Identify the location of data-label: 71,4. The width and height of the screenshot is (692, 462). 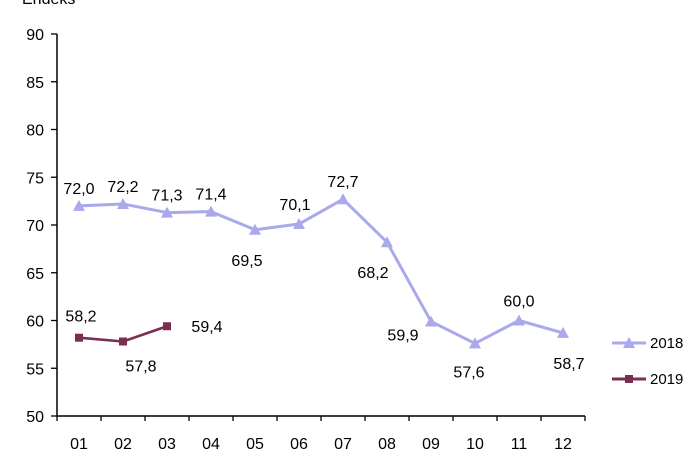
(210, 195).